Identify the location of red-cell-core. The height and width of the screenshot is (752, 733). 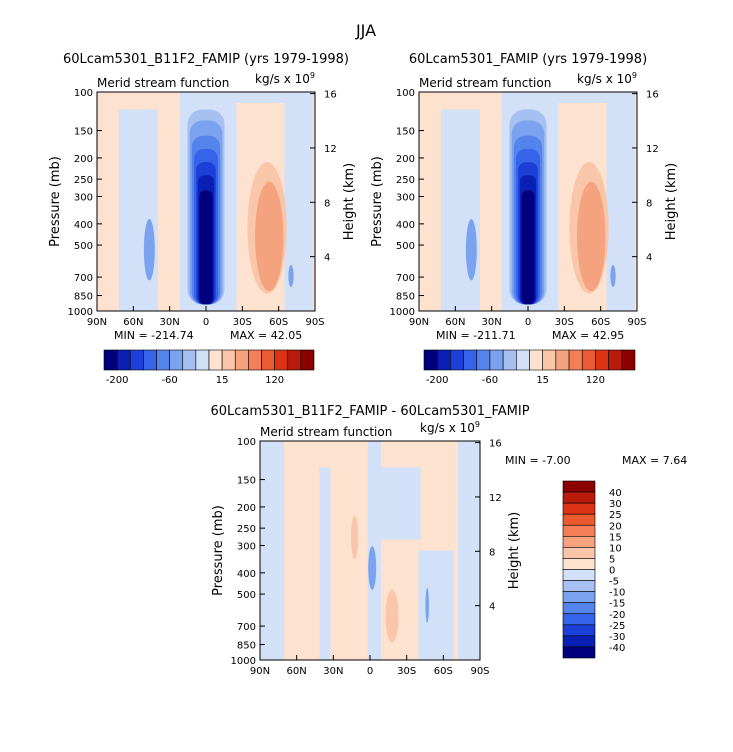
(269, 236).